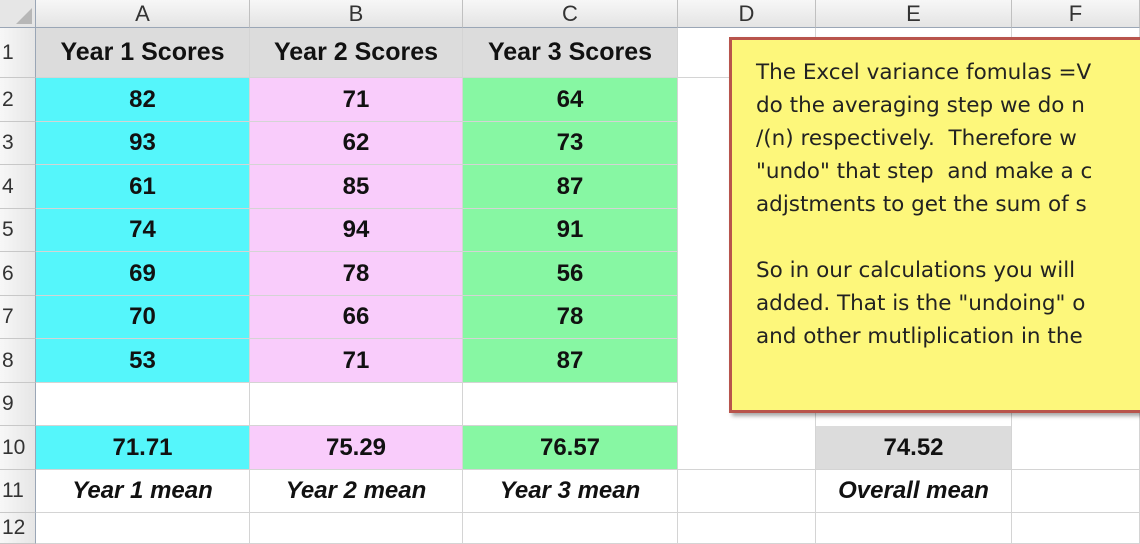 The width and height of the screenshot is (1140, 544). Describe the element at coordinates (143, 448) in the screenshot. I see `cell-a10-year1-mean: 71.71` at that location.